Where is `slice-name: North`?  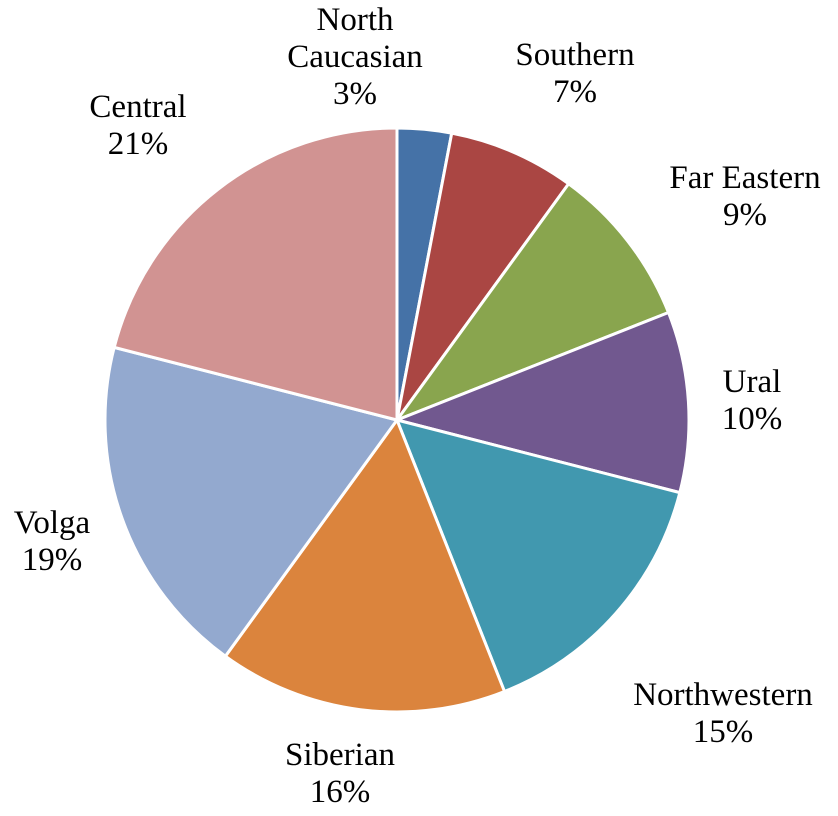
slice-name: North is located at coordinates (355, 20).